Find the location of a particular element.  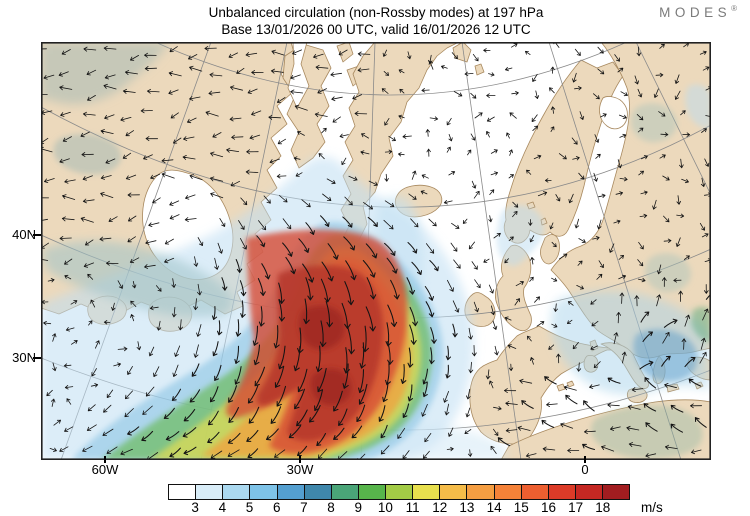

colorbar-tick-label: 18 is located at coordinates (603, 507).